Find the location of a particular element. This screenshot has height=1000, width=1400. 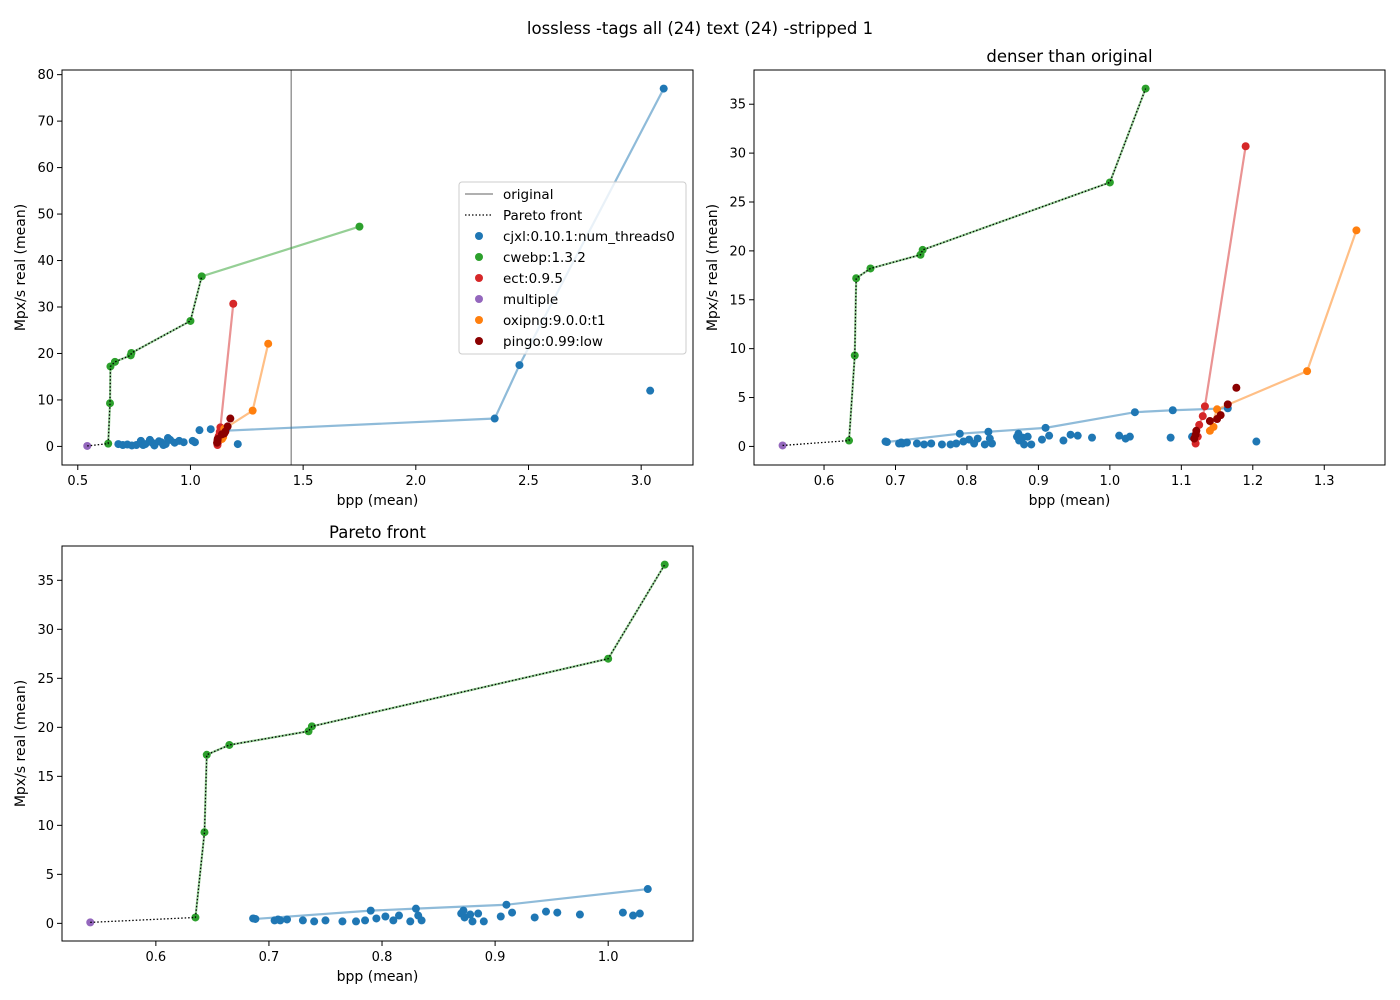

x-tick-label: 1.2 is located at coordinates (1252, 481).